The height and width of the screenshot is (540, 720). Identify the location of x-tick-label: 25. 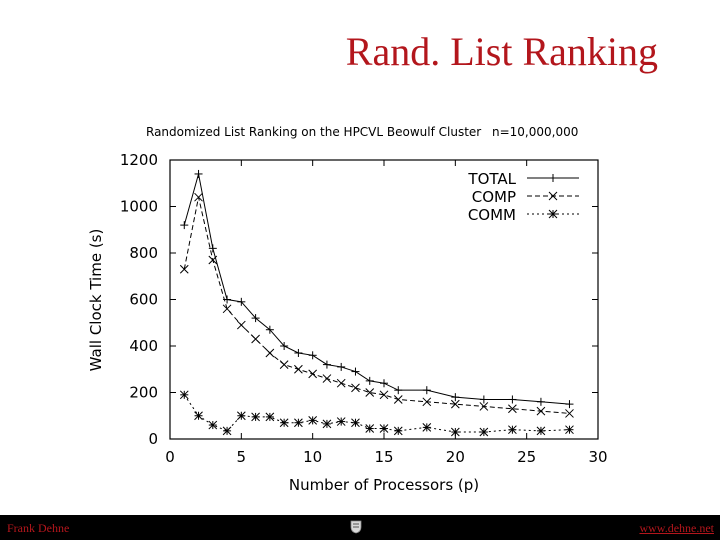
(526, 457).